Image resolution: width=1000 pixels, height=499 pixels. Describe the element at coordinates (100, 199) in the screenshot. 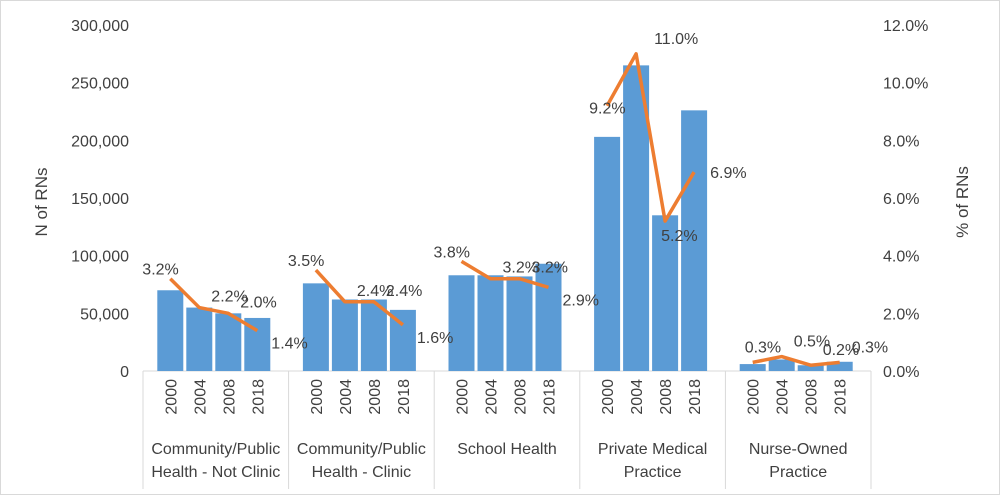

I see `y-left-tick-label: 150,000` at that location.